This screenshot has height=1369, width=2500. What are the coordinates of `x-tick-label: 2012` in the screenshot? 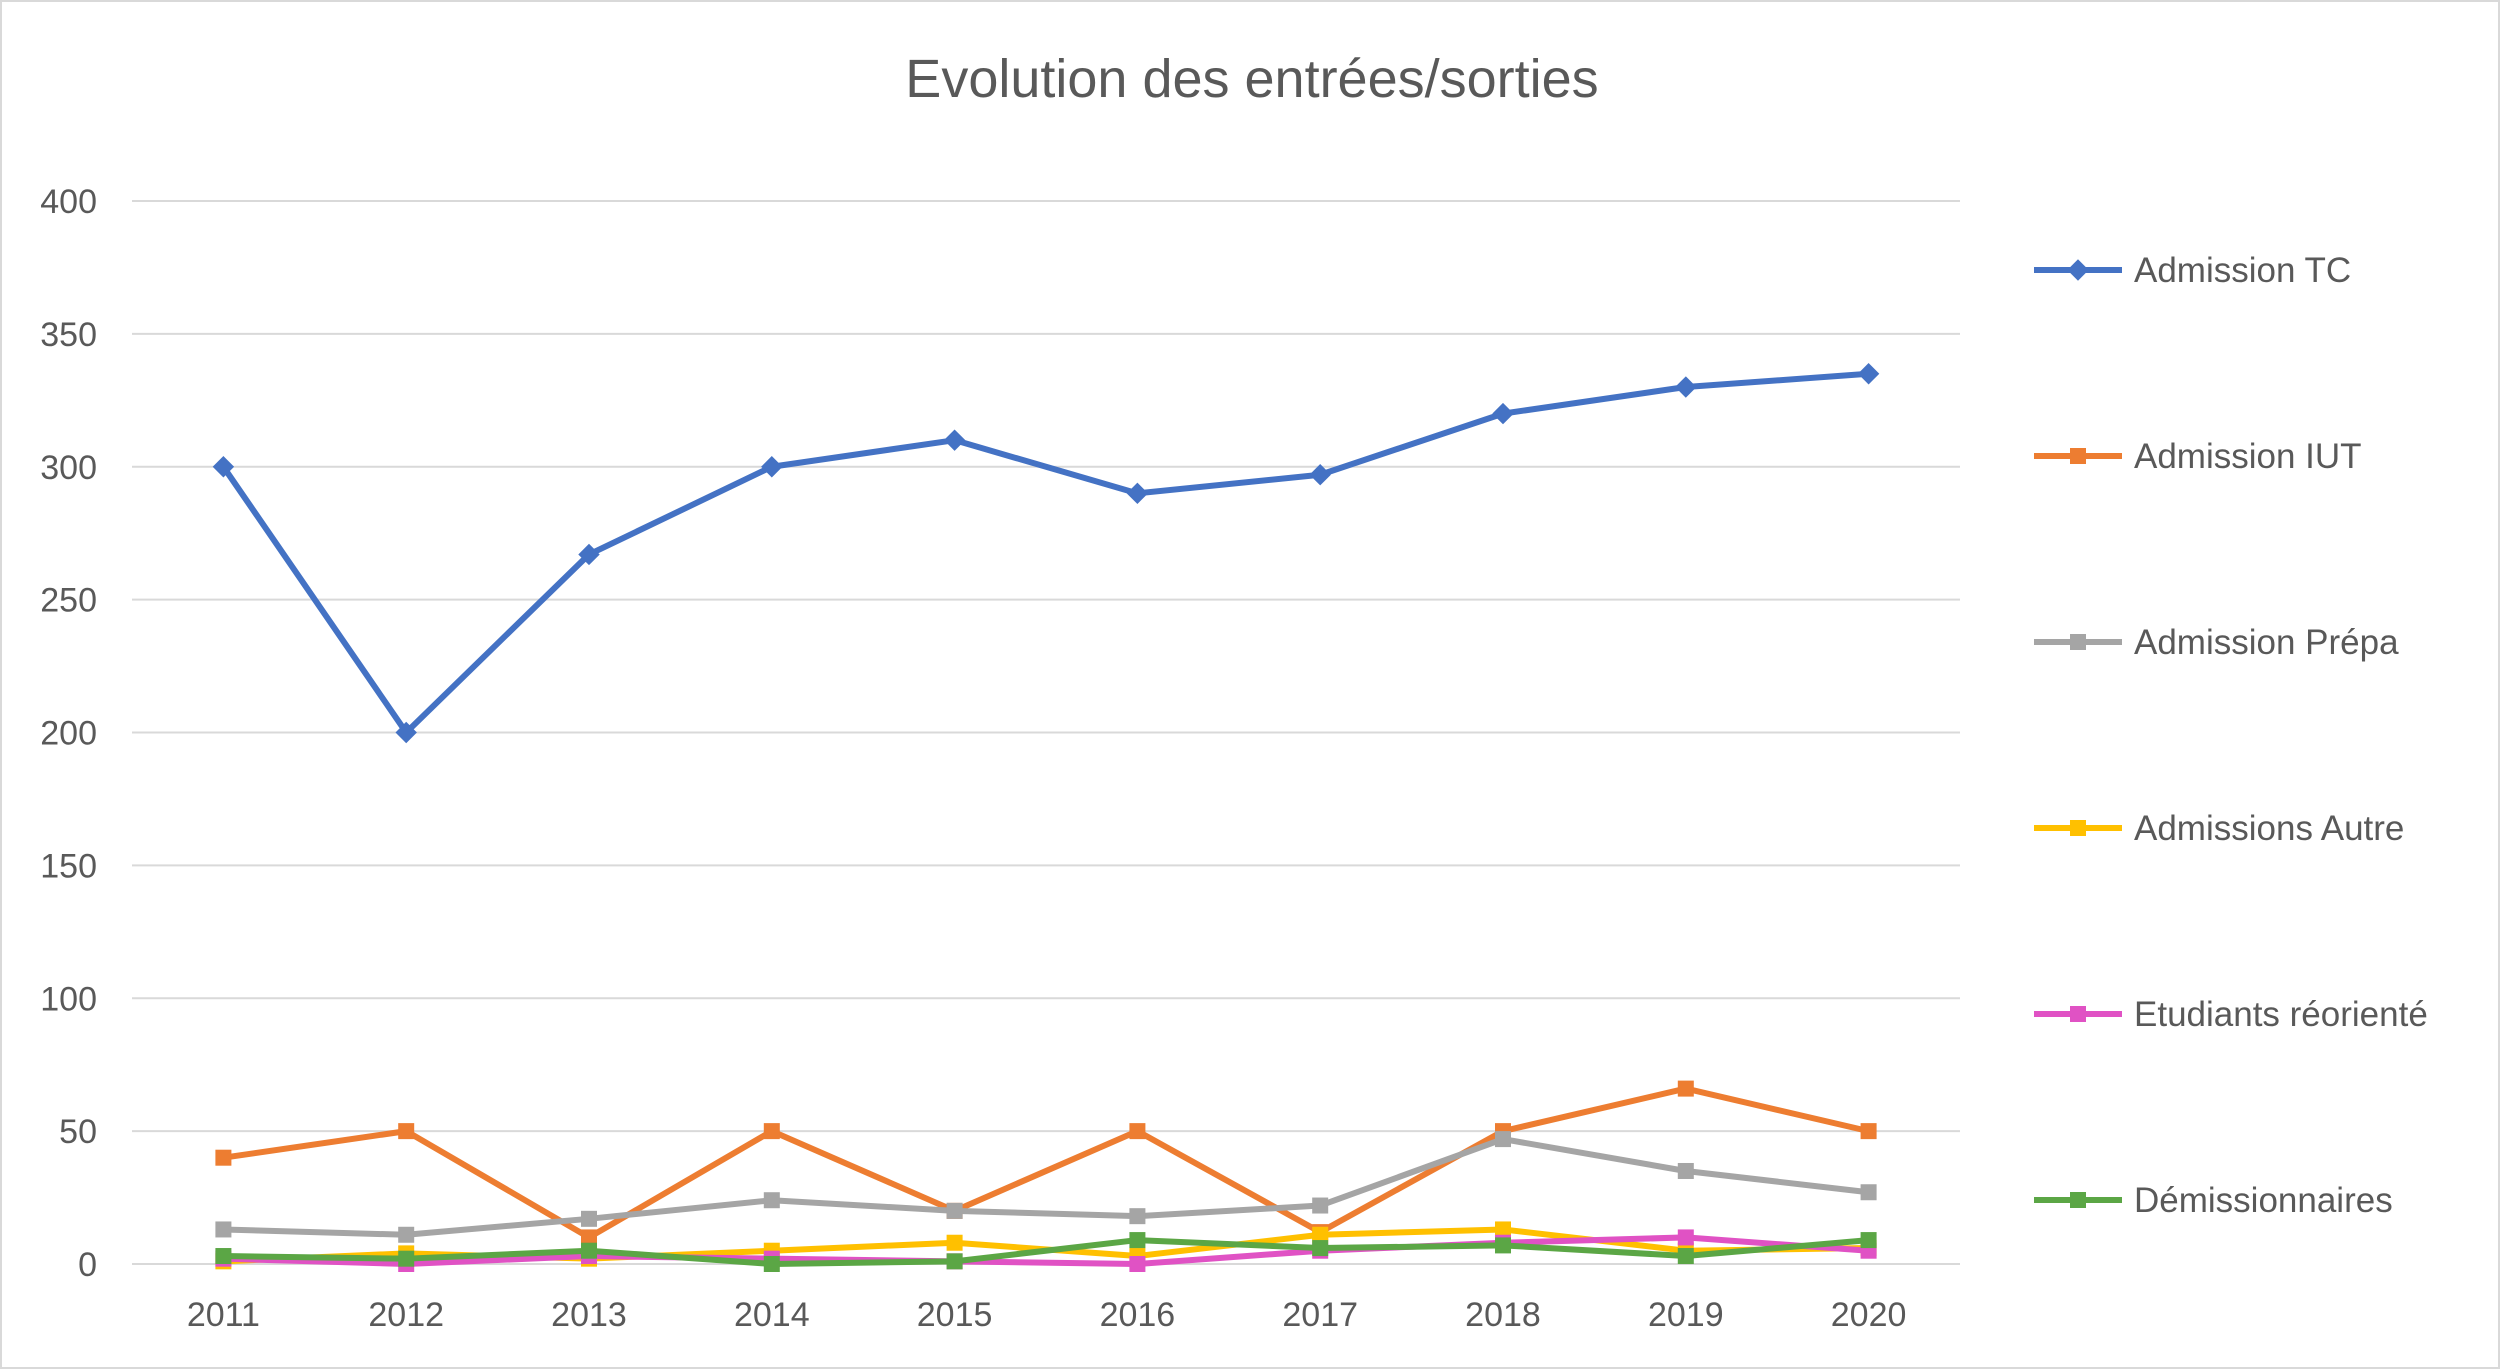 It's located at (406, 1315).